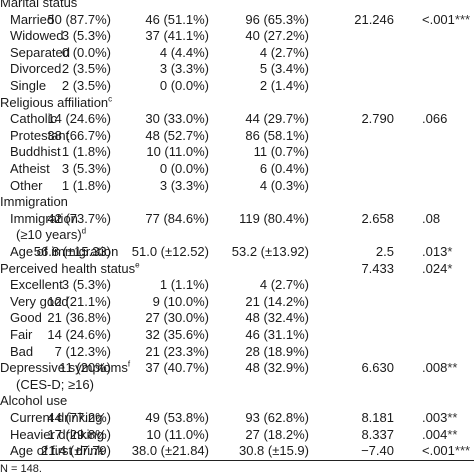  I want to click on section-row: Perceived health statuse 7.433 .024*, so click(237, 269).